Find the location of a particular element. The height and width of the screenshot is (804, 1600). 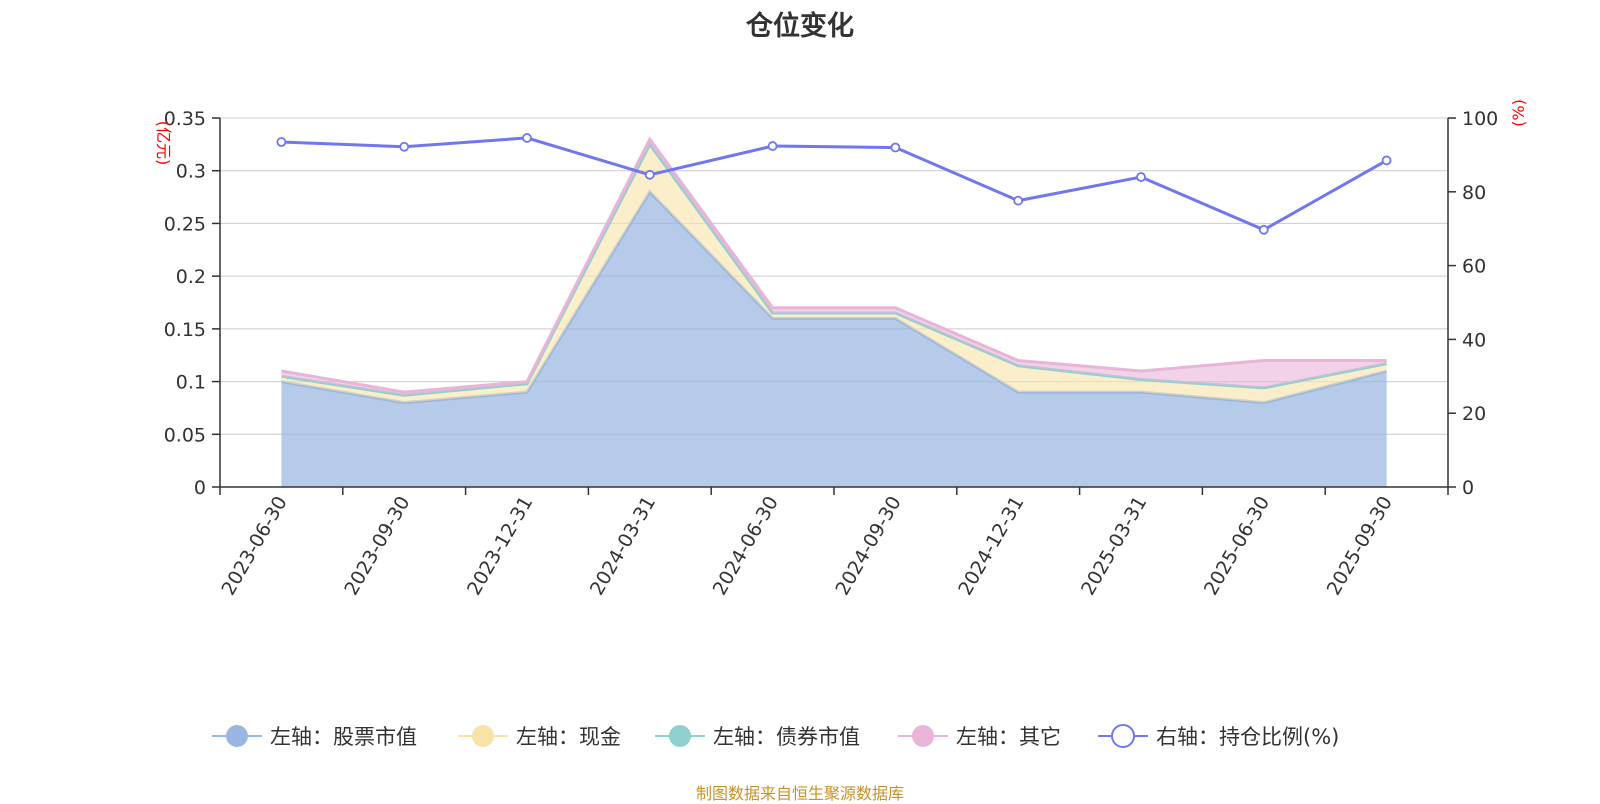

x-tick-label: 2024-03-31 is located at coordinates (623, 546).